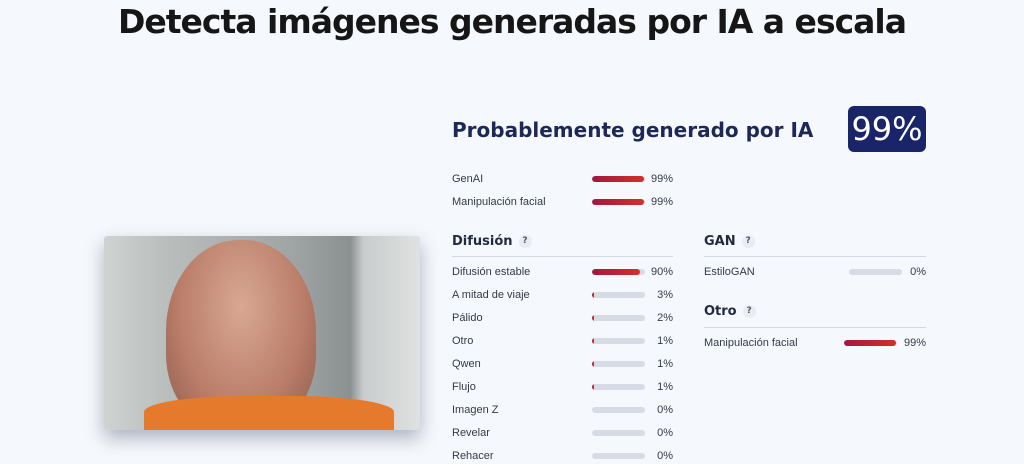  What do you see at coordinates (562, 179) in the screenshot?
I see `score-row: GenAI 99%` at bounding box center [562, 179].